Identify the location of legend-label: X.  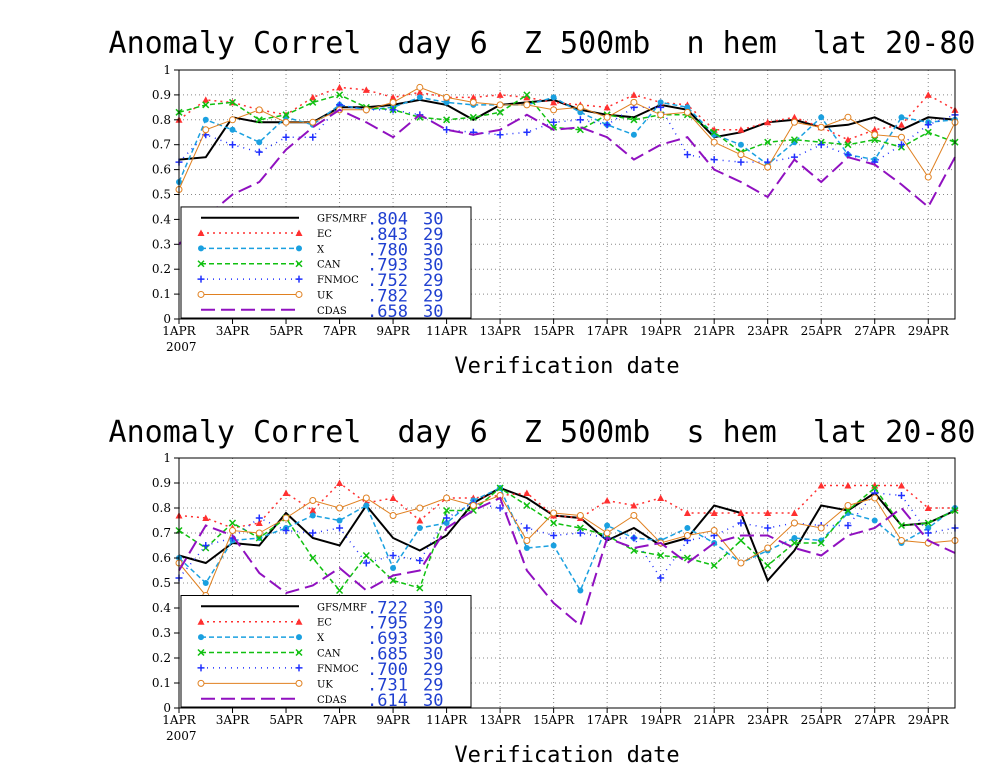
(321, 249).